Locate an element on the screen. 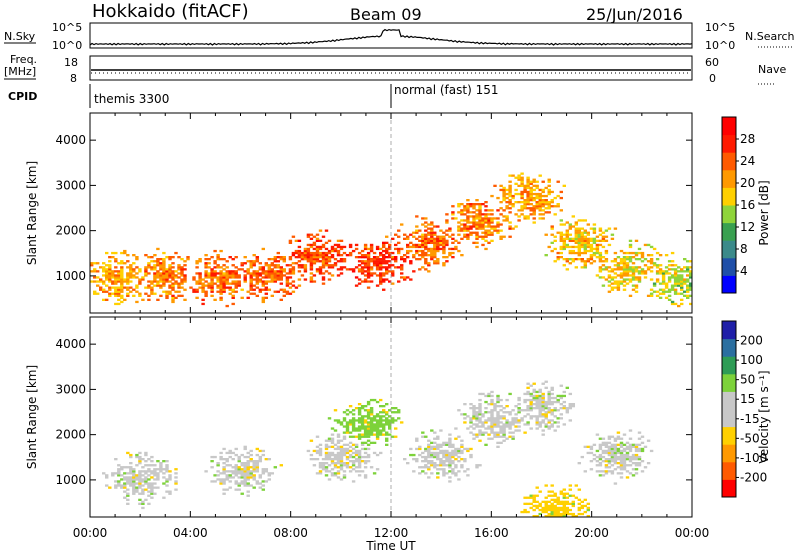 The height and width of the screenshot is (554, 800). colorbar-segment is located at coordinates (729, 161).